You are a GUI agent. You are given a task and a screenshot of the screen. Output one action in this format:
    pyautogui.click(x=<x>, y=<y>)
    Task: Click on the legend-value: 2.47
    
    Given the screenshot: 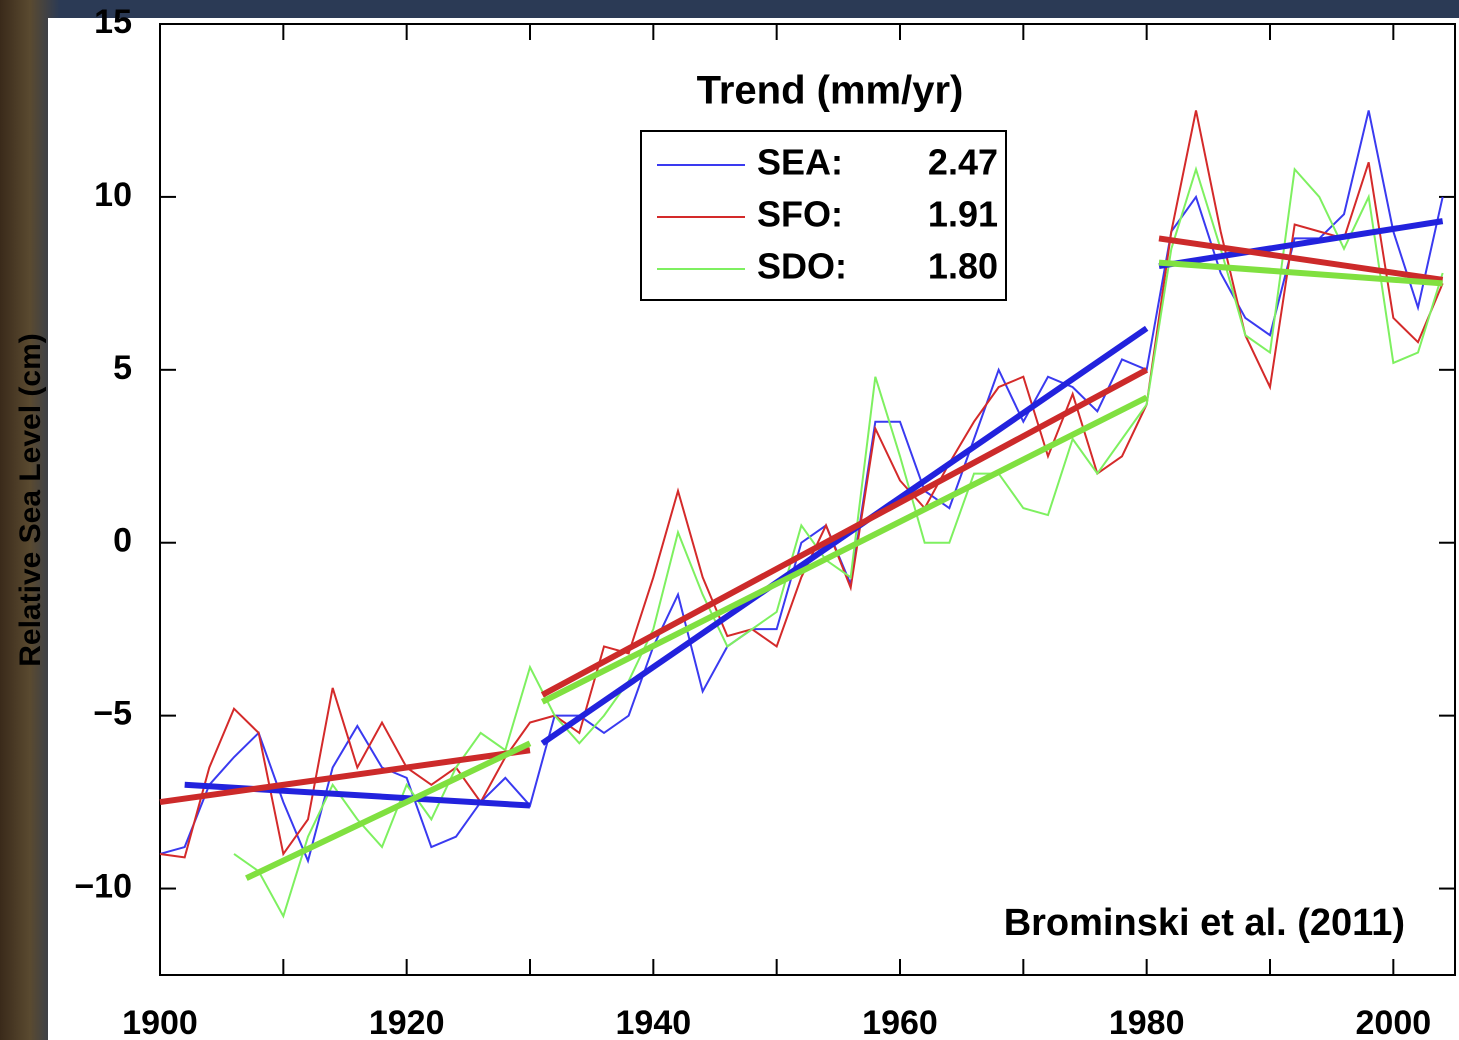 What is the action you would take?
    pyautogui.click(x=963, y=162)
    